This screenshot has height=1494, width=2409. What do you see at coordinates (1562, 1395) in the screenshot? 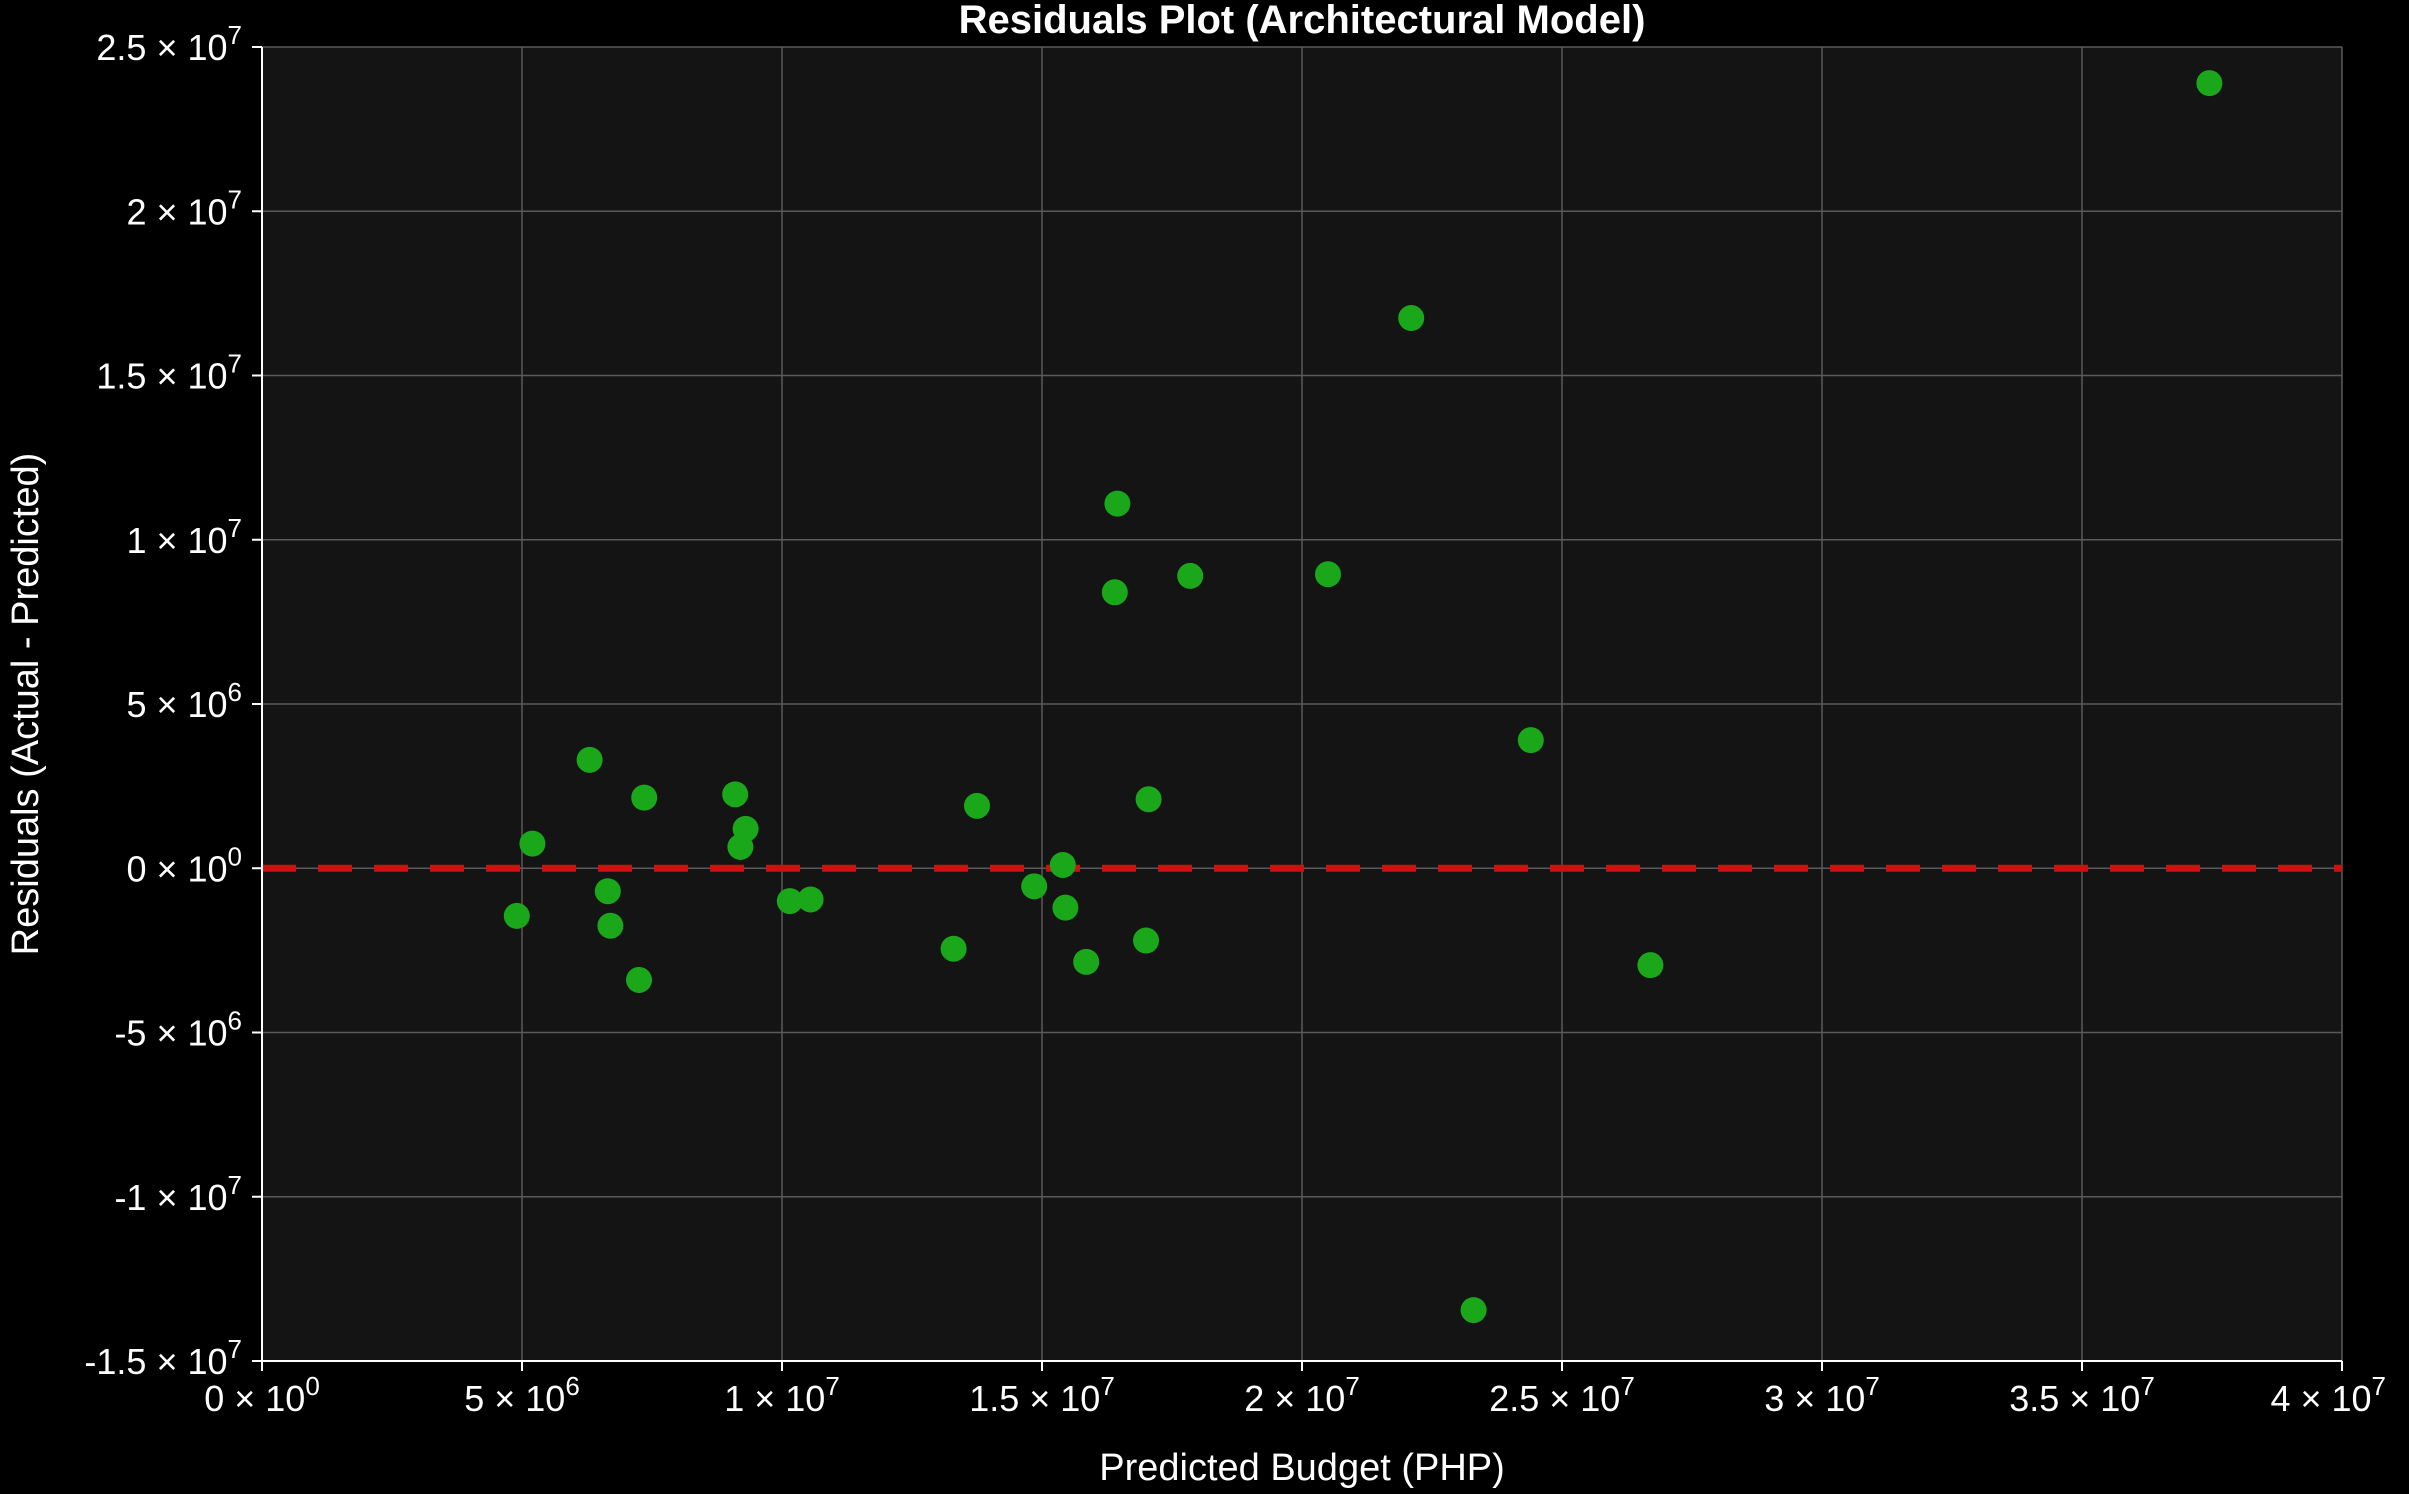
I see `x-tick-label: 2.5 × 10⁷` at bounding box center [1562, 1395].